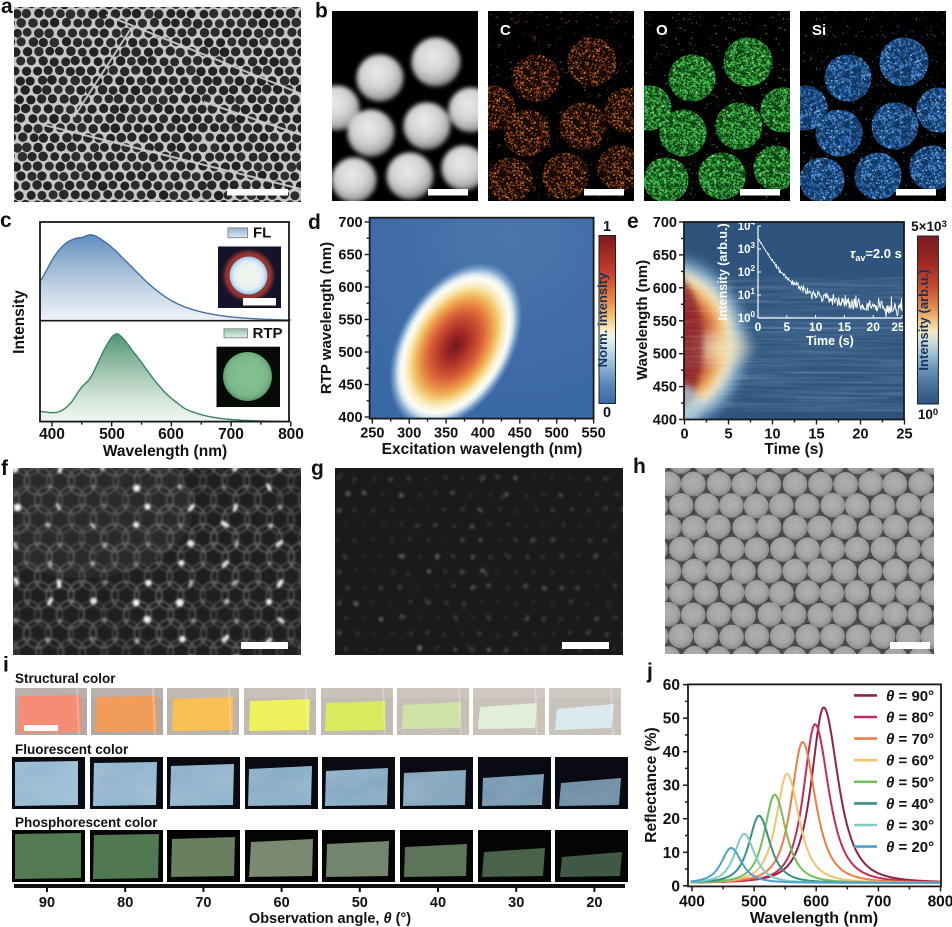 The image size is (952, 927). What do you see at coordinates (72, 749) in the screenshot?
I see `svg-text: Fluorescent color` at bounding box center [72, 749].